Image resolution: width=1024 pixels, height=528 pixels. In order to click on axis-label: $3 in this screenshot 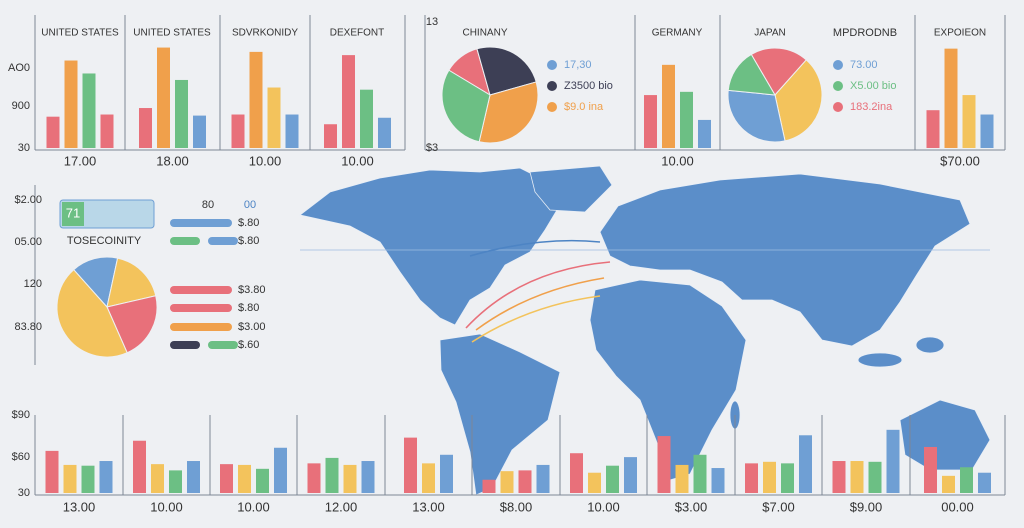, I will do `click(432, 148)`.